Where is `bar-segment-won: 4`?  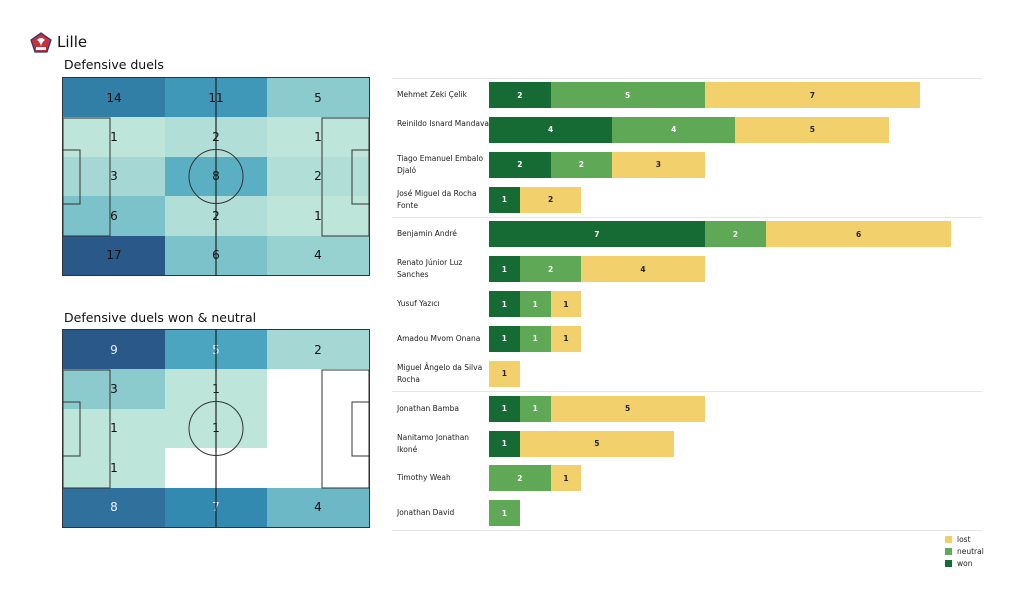 bar-segment-won: 4 is located at coordinates (551, 129).